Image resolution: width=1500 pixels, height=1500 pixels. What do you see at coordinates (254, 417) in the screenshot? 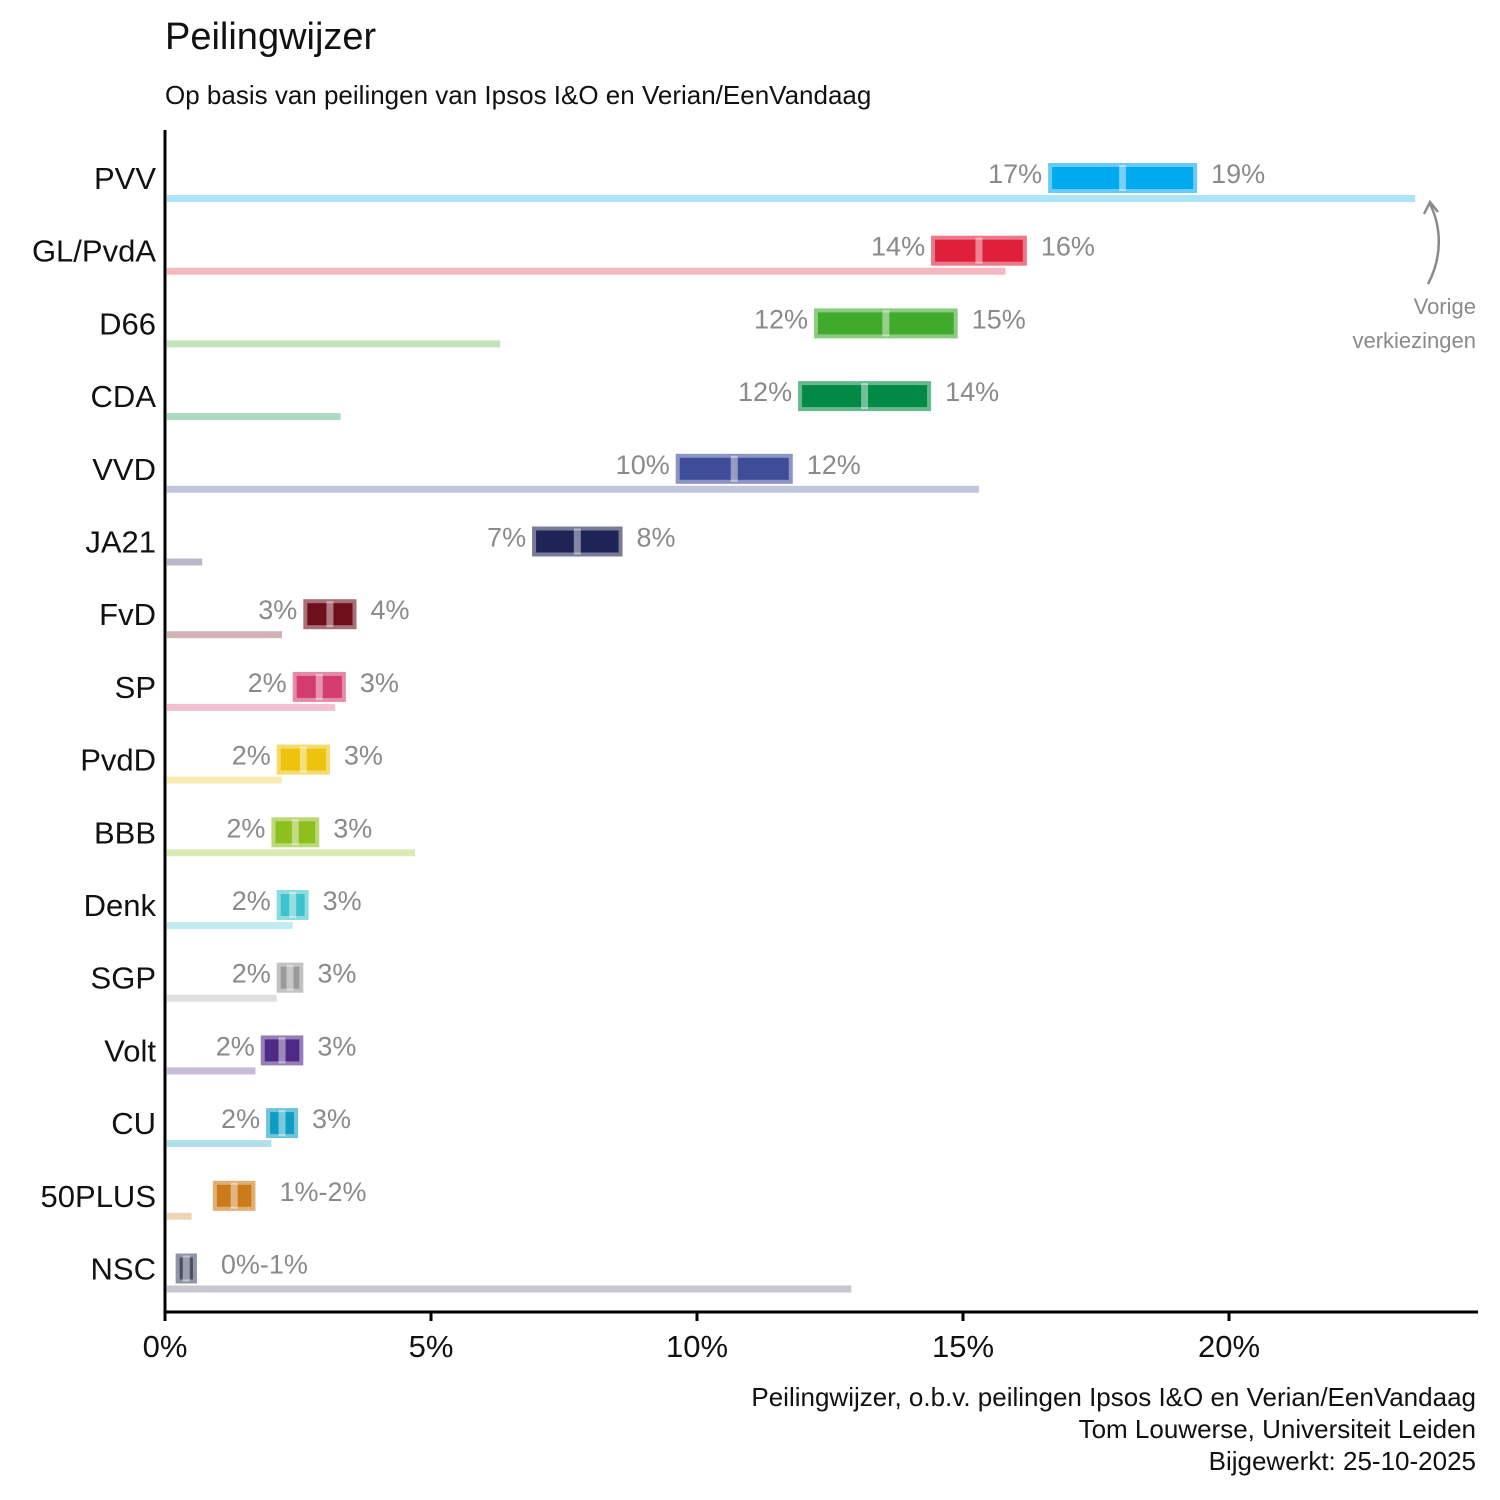
I see `previous-bar-cda` at bounding box center [254, 417].